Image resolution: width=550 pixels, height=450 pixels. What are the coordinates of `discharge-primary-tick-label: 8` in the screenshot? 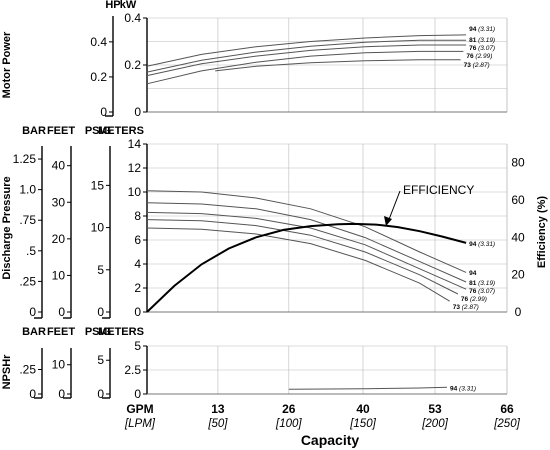 It's located at (137, 216).